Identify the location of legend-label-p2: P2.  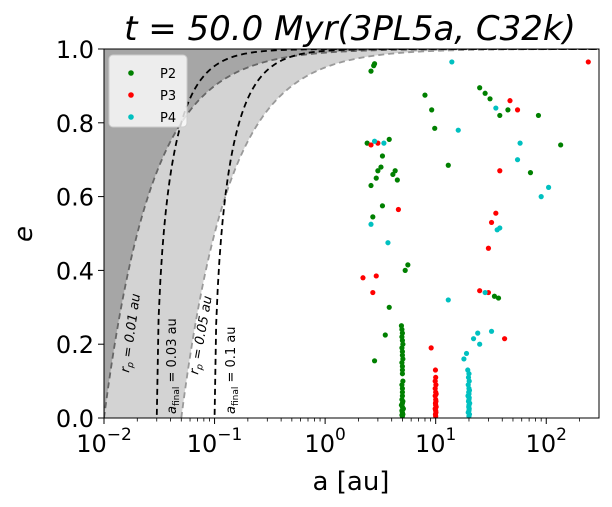
(168, 74).